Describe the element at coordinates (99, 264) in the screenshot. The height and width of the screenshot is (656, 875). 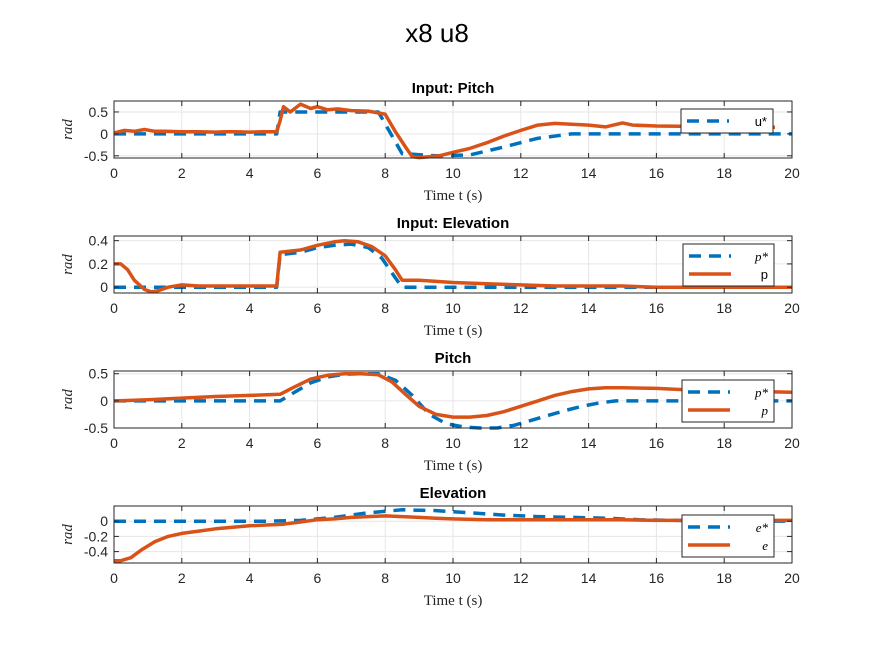
I see `y-tick-label: 0.2` at that location.